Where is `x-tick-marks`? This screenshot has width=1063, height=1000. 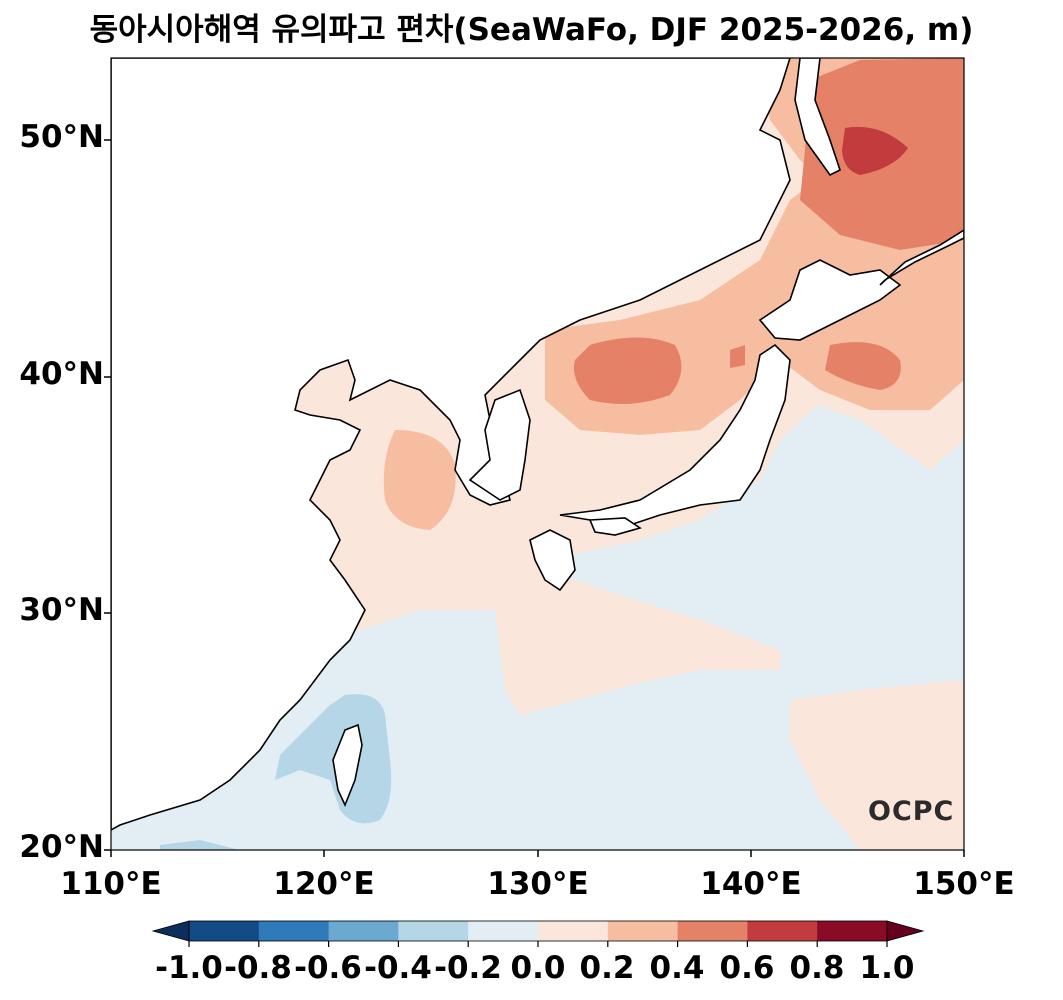 x-tick-marks is located at coordinates (537, 853).